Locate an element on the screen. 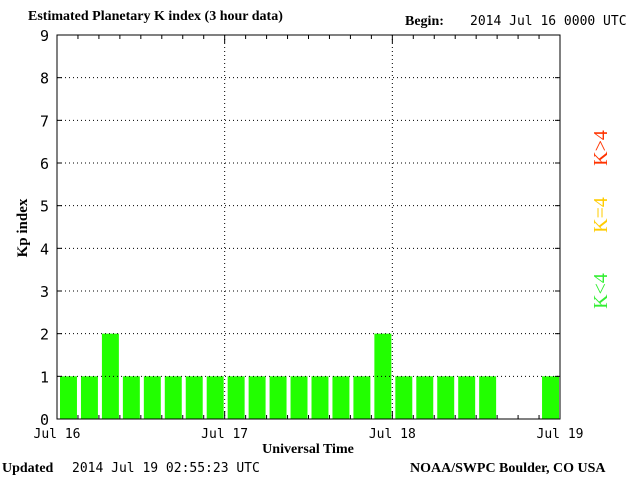 This screenshot has width=640, height=480. y-tick-label: 8 is located at coordinates (44, 79).